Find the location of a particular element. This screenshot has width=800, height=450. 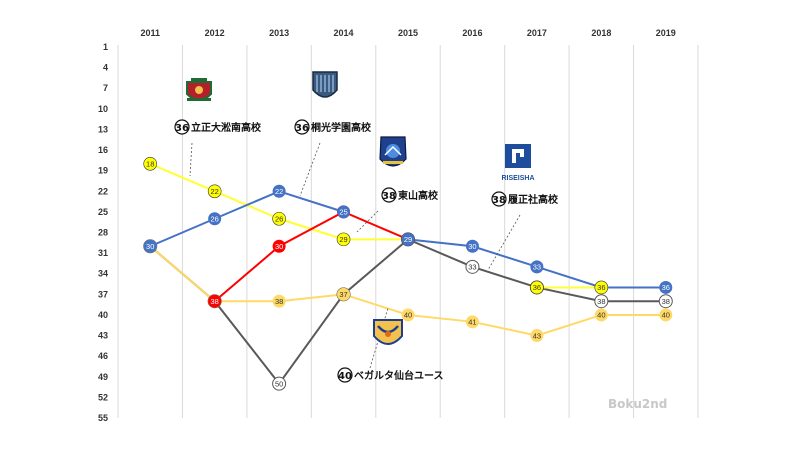

y-tick-label: 1 is located at coordinates (105, 47).